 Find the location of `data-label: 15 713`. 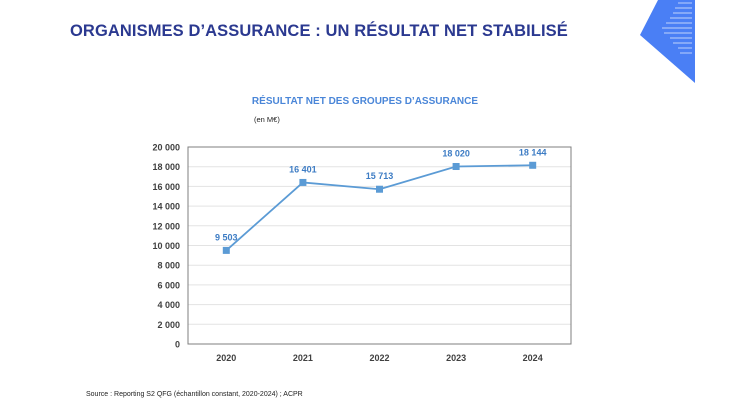

data-label: 15 713 is located at coordinates (380, 176).